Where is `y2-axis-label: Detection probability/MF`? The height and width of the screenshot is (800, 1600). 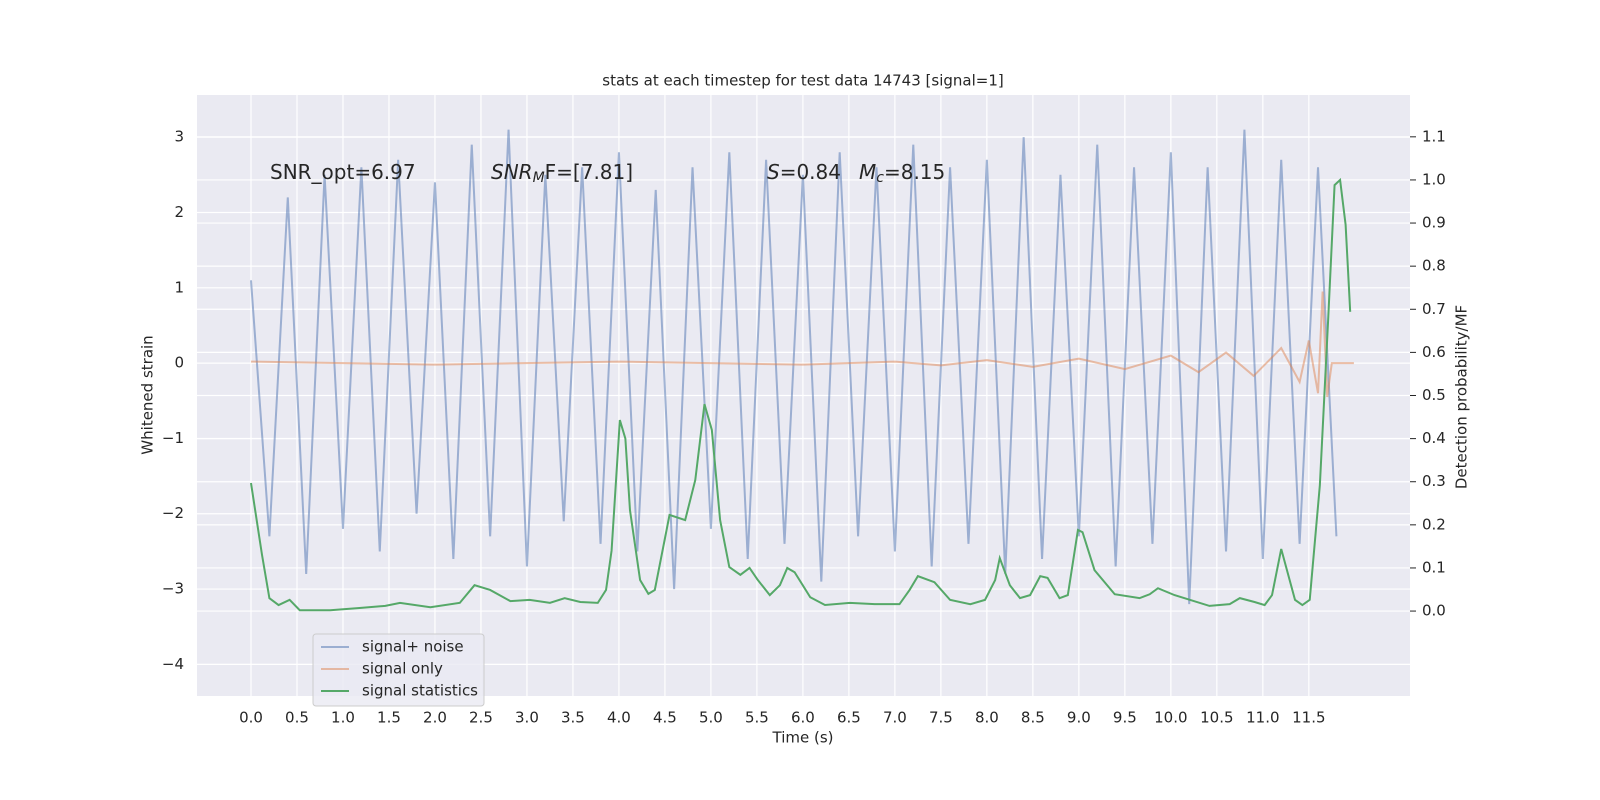
y2-axis-label: Detection probability/MF is located at coordinates (1462, 397).